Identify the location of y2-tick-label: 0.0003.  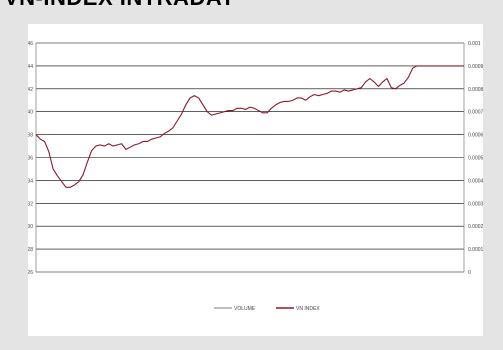
(475, 204).